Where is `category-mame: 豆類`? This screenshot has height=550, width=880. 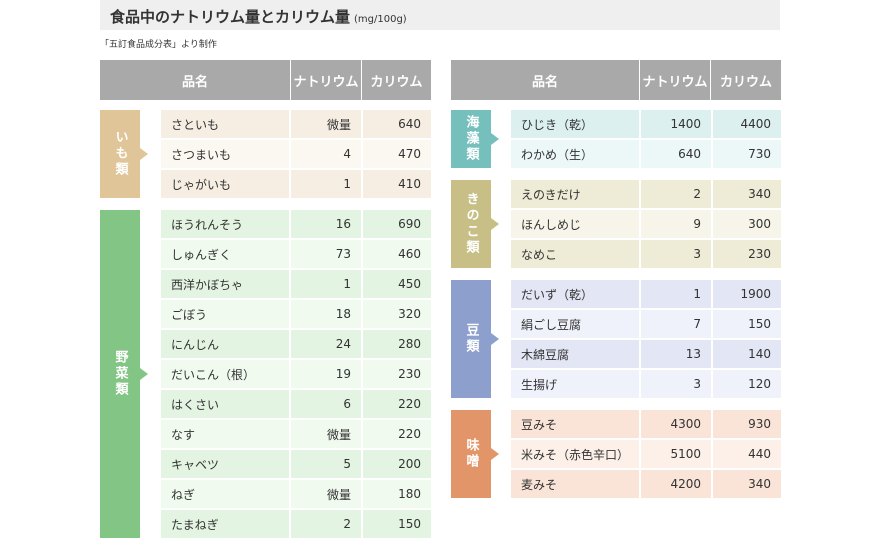 category-mame: 豆類 is located at coordinates (471, 339).